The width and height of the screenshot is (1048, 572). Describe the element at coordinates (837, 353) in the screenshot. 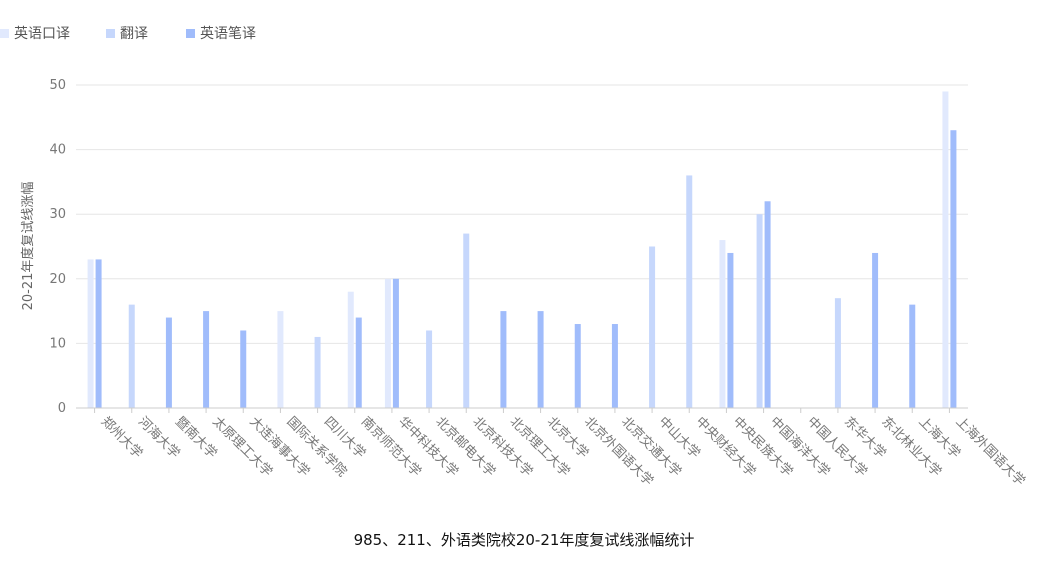

I see `bar-翻译-东华大学` at that location.